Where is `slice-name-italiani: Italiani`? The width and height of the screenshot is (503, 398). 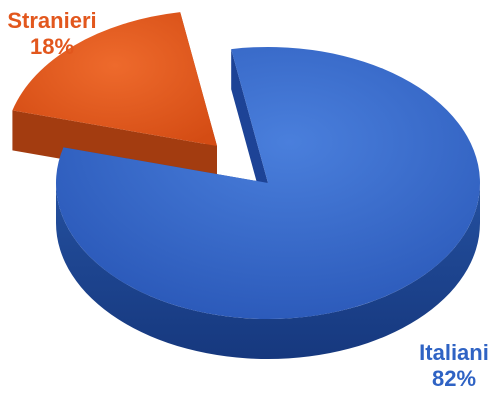 slice-name-italiani: Italiani is located at coordinates (454, 352).